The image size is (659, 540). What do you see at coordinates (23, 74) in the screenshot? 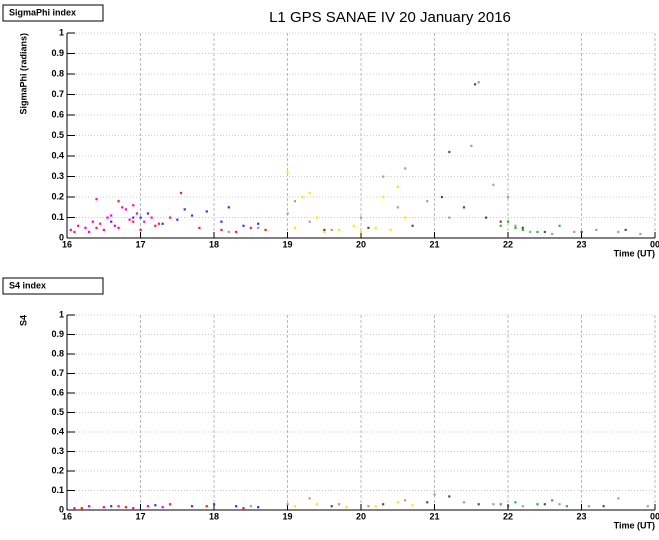
I see `y-axis-label: SigmaPhi (radians)` at bounding box center [23, 74].